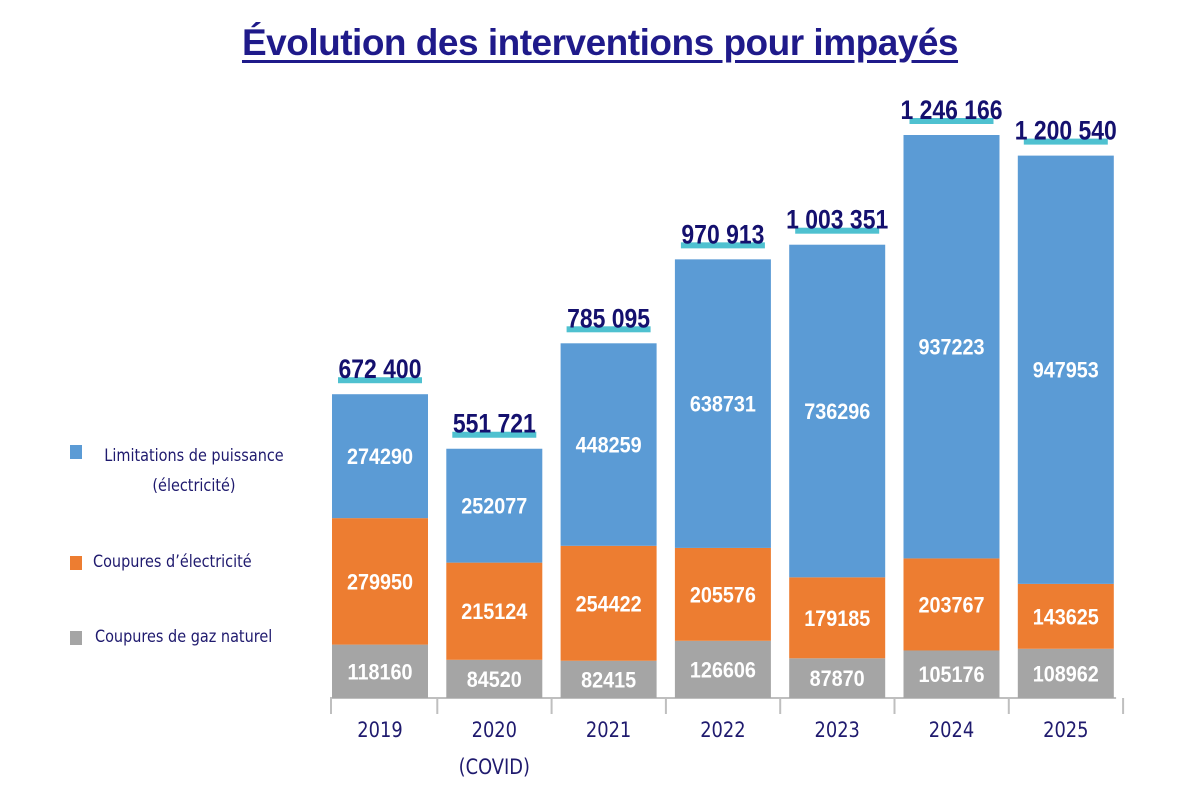  I want to click on bar-data-label: 179185, so click(837, 619).